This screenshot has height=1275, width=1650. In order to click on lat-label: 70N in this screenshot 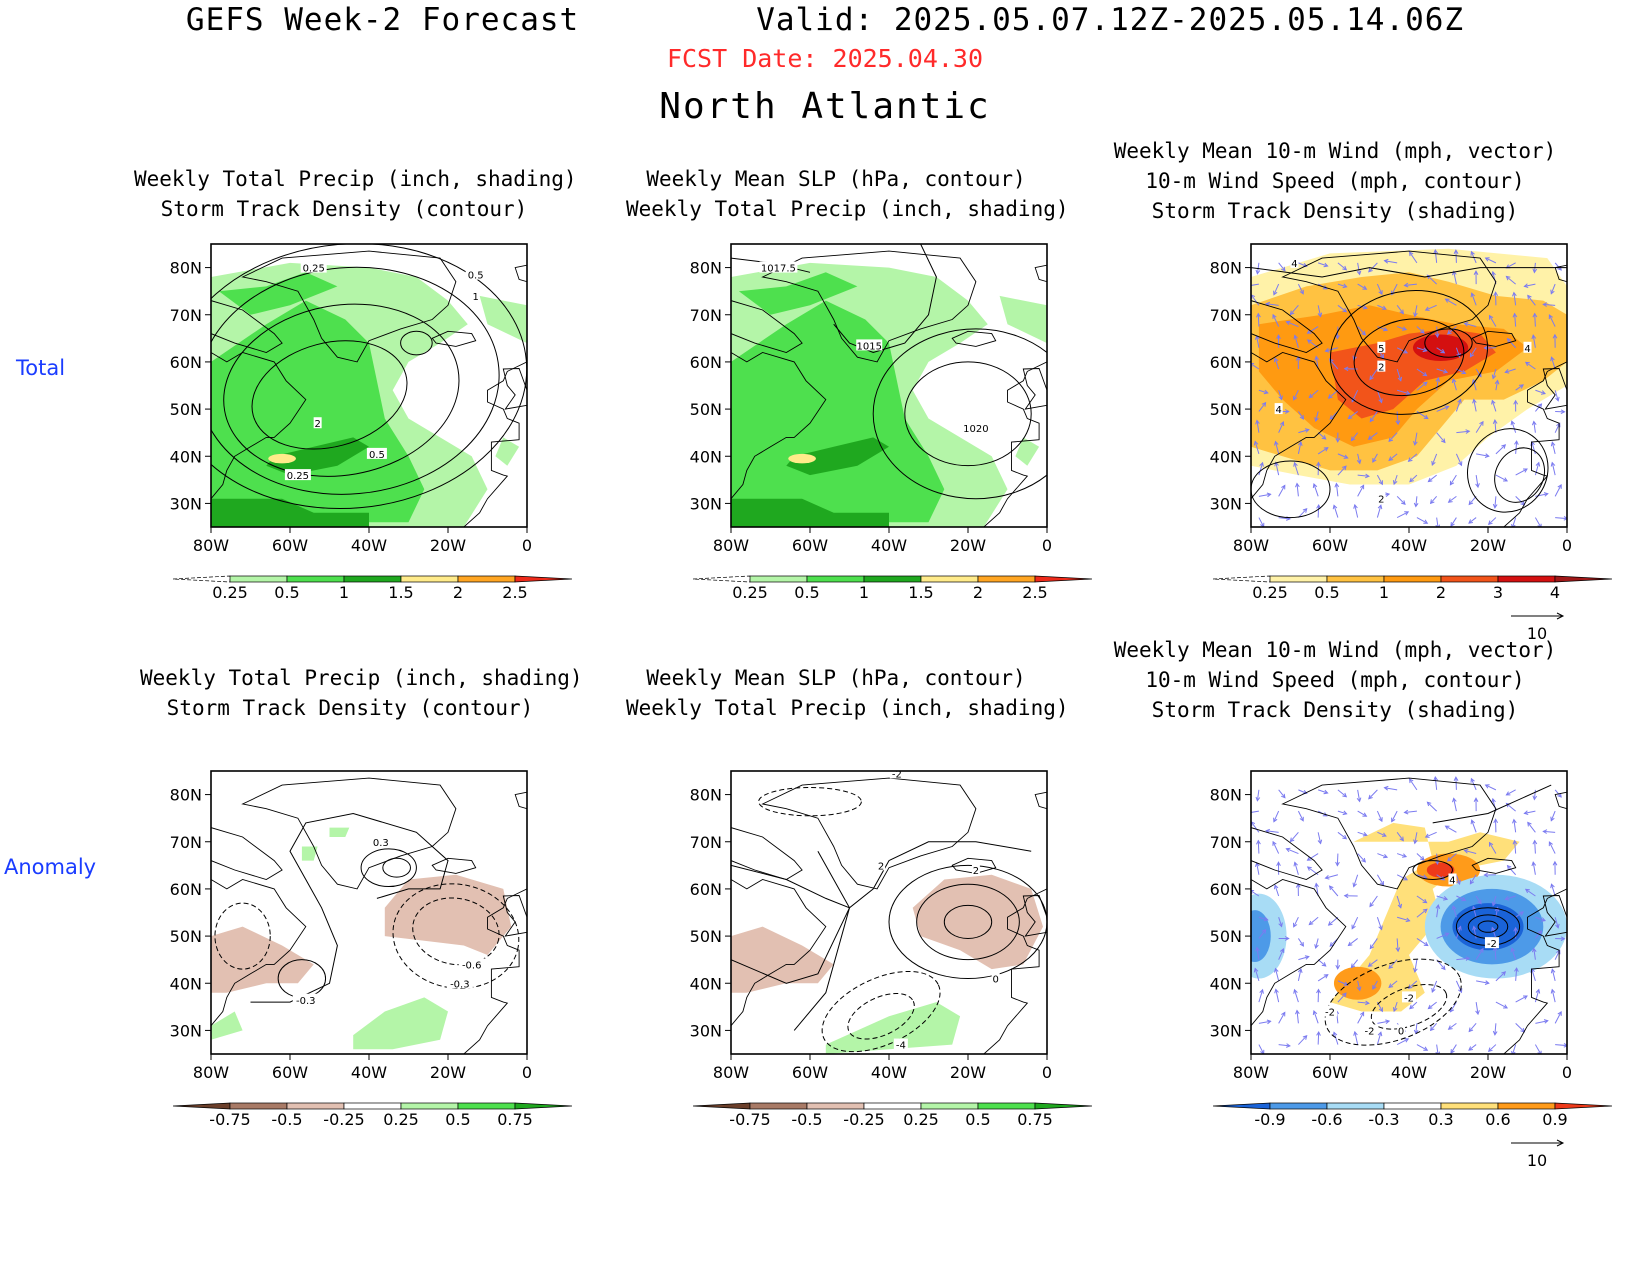, I will do `click(1226, 315)`.